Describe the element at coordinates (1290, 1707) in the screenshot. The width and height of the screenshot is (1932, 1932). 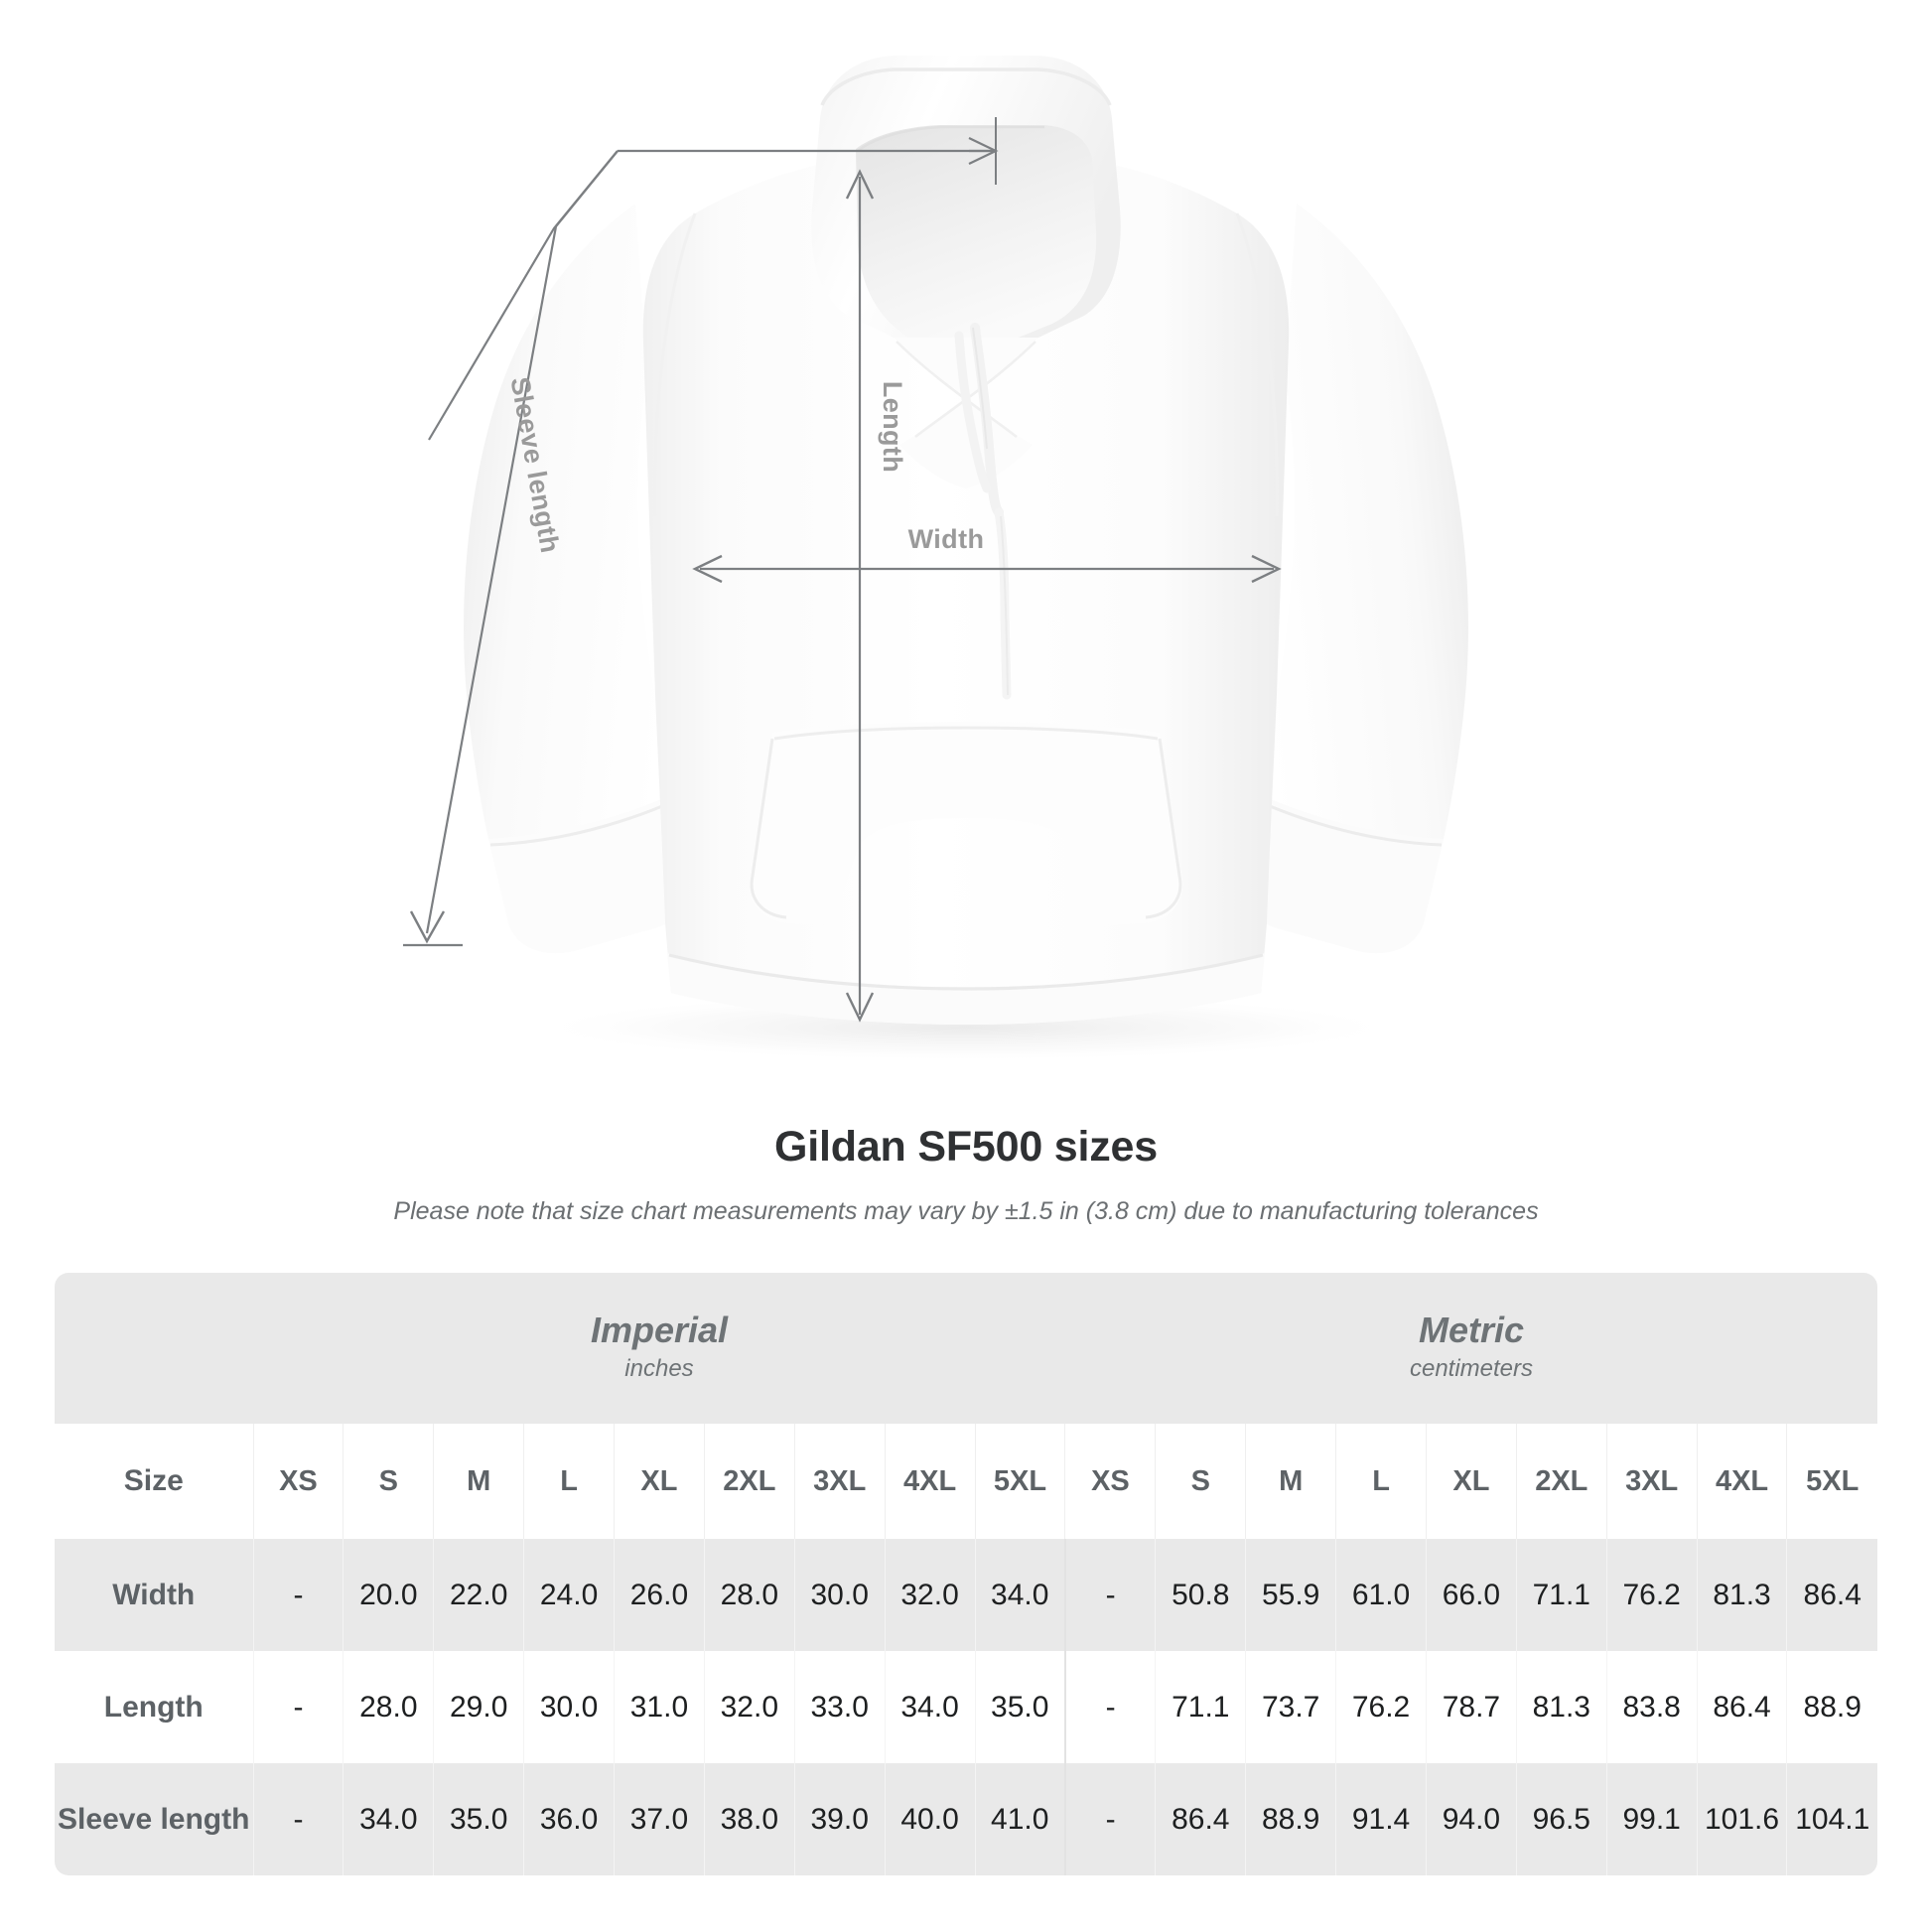
I see `cell-length-metric-m: 73.7` at that location.